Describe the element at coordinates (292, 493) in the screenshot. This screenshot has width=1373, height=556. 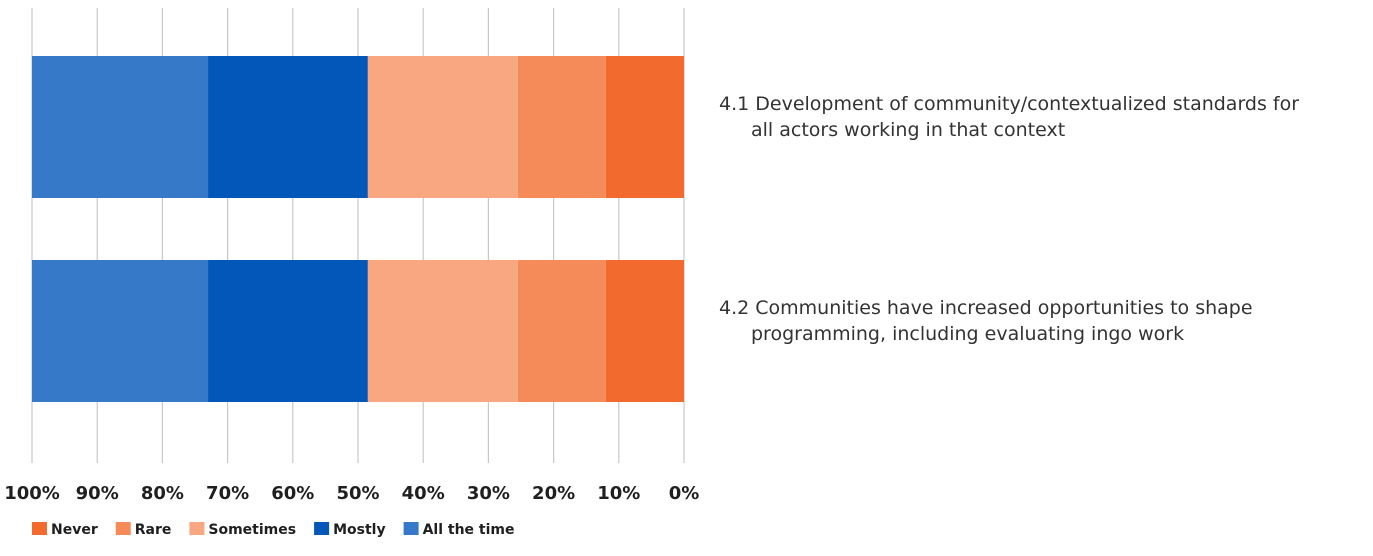
I see `x-tick-label: 60%` at that location.